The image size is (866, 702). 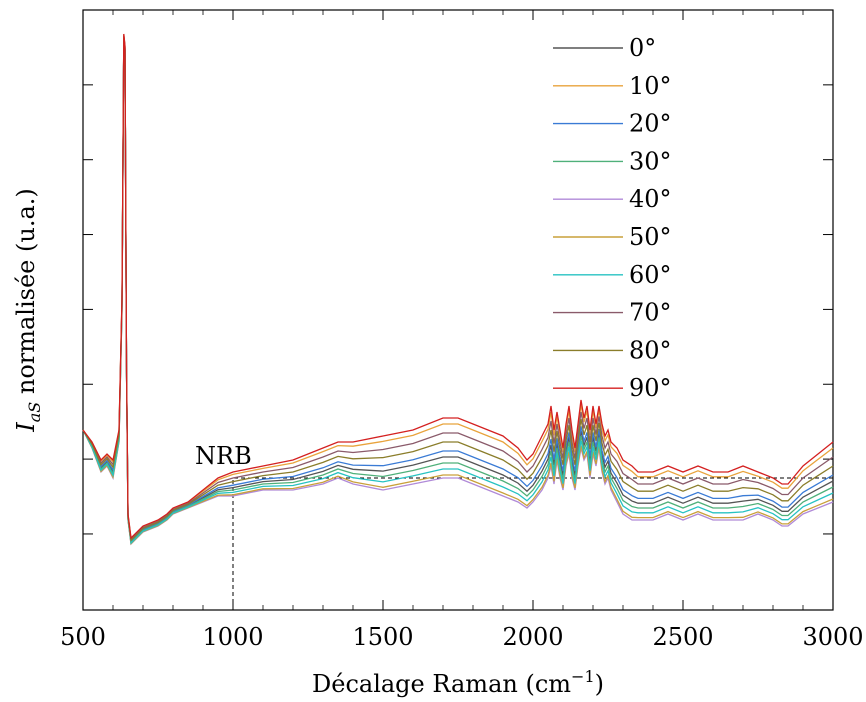 What do you see at coordinates (642, 48) in the screenshot?
I see `legend-label: 0°` at bounding box center [642, 48].